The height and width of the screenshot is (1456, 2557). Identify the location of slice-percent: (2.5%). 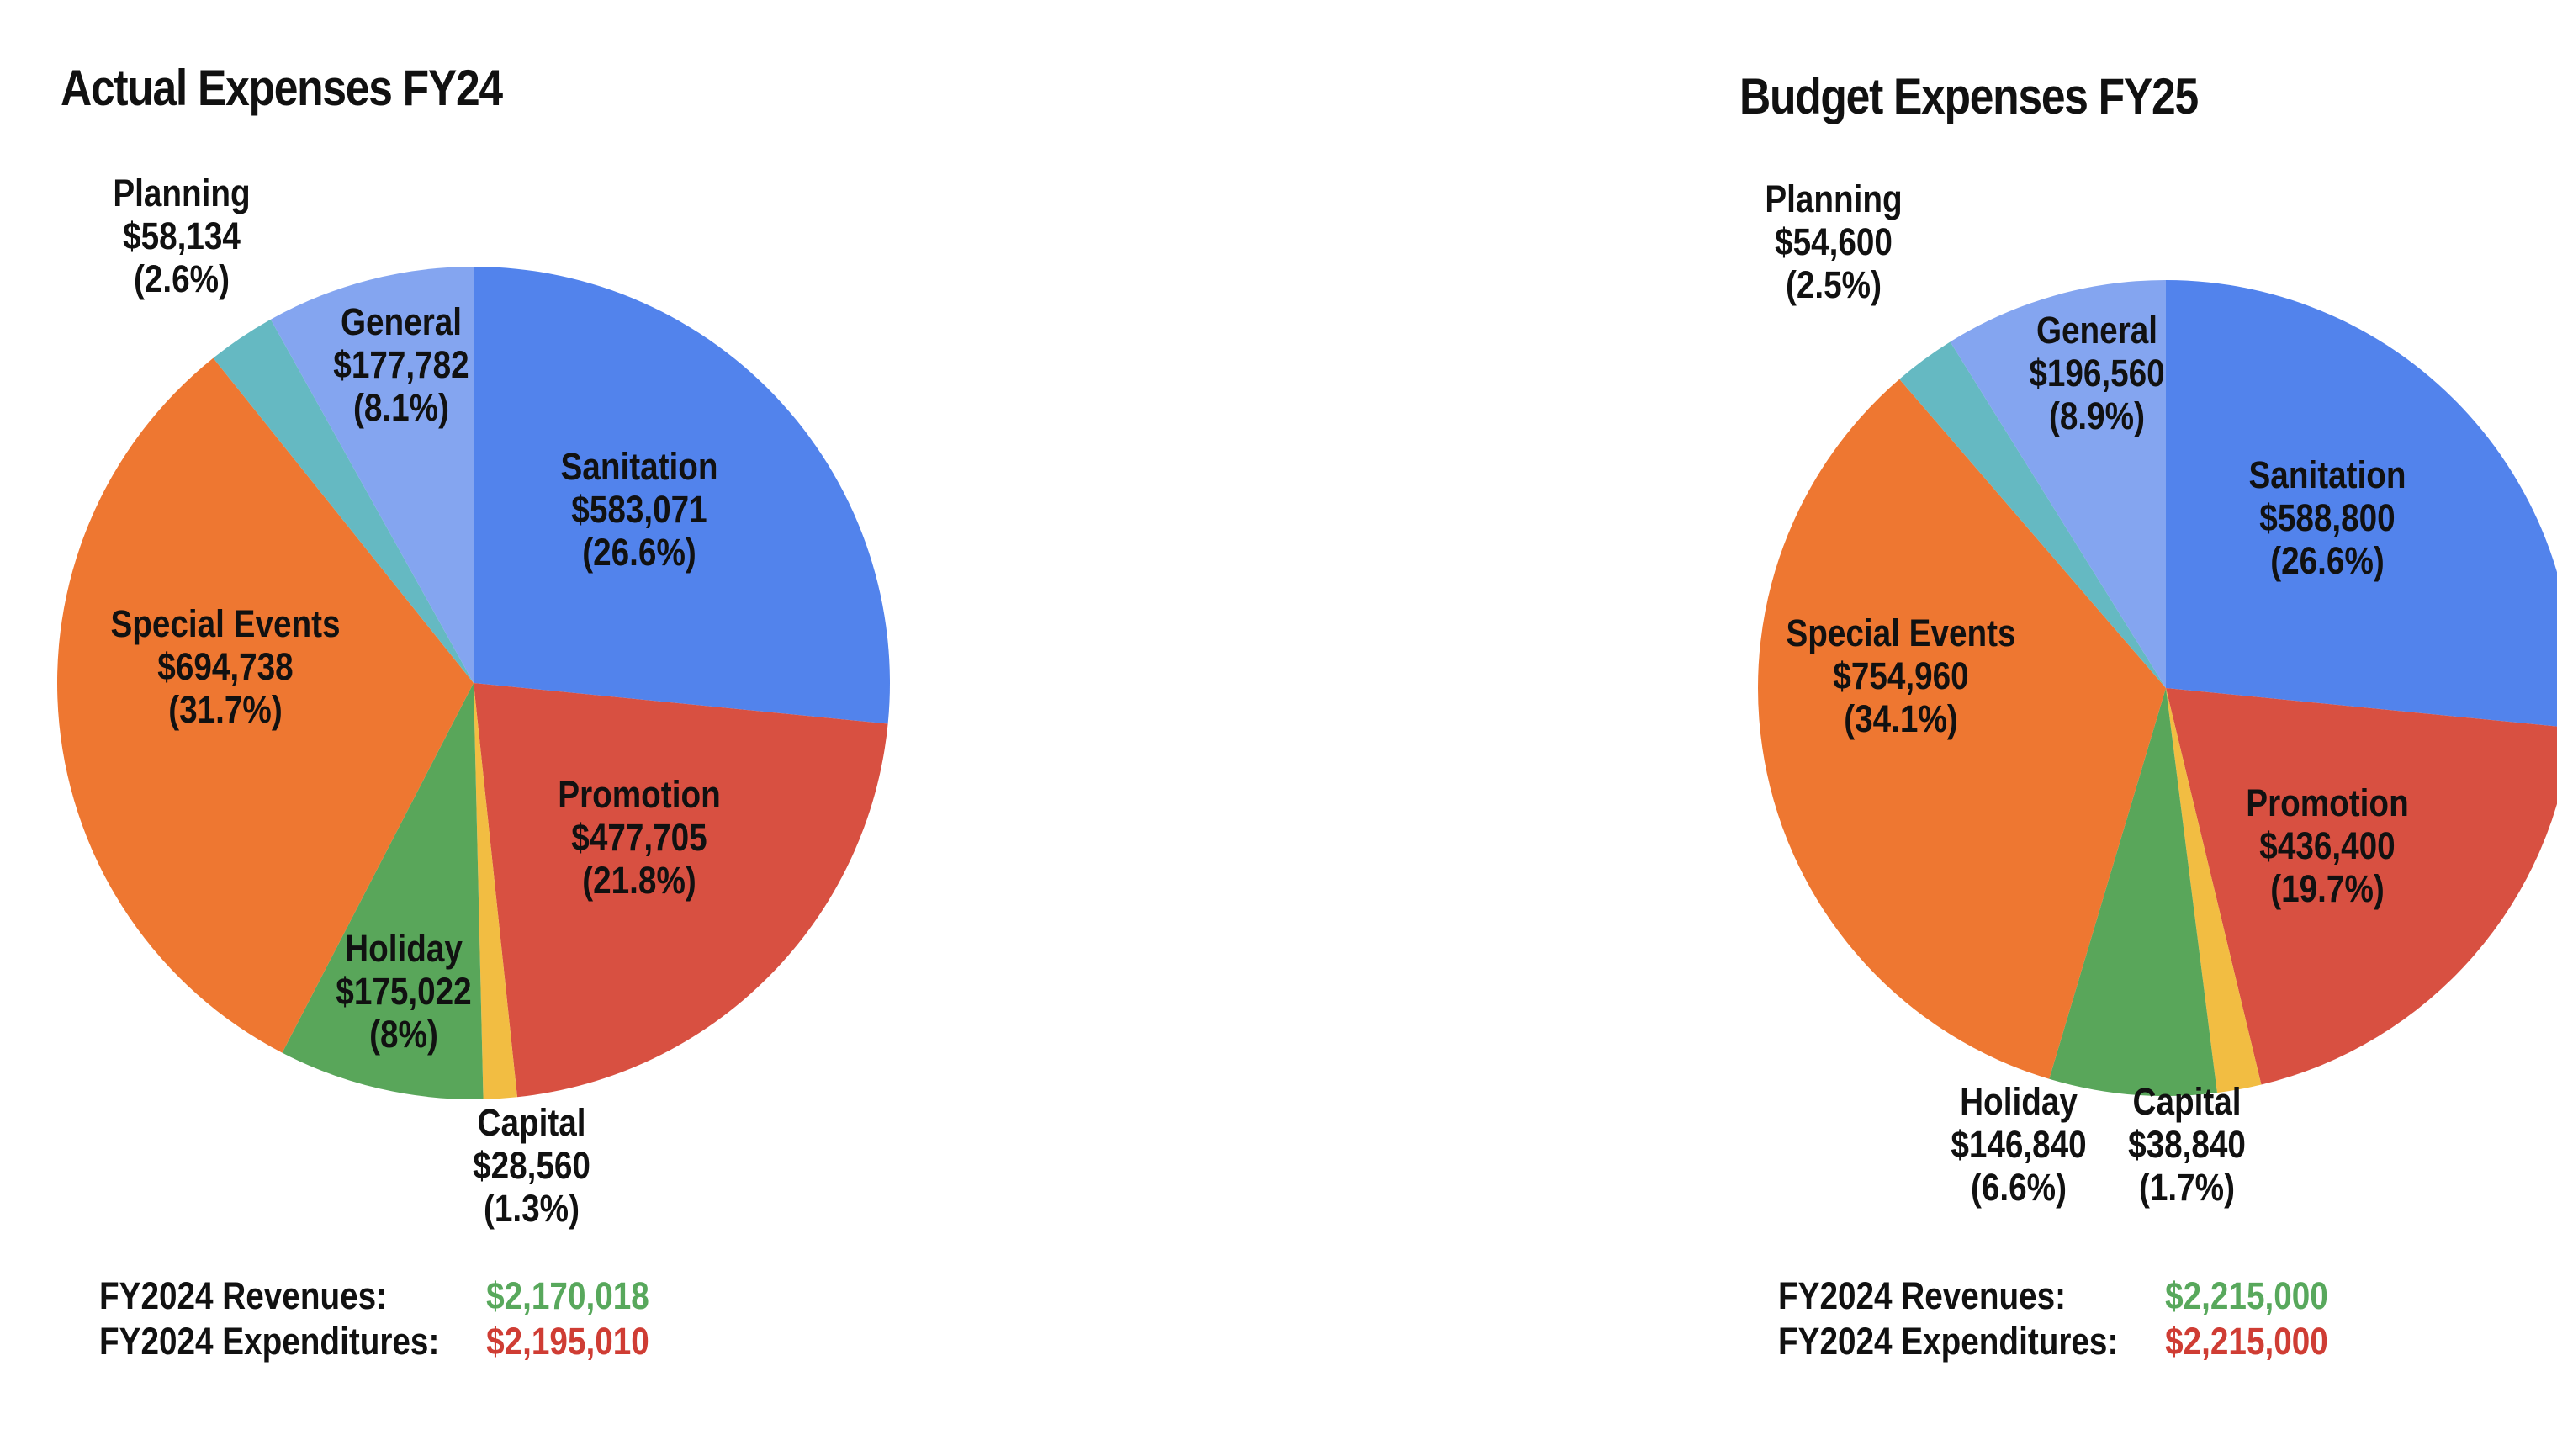
(1834, 284).